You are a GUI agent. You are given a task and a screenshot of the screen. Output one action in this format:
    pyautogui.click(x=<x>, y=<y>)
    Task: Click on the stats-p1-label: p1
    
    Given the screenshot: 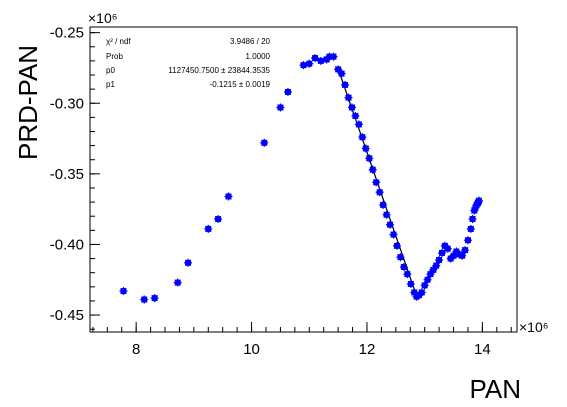 What is the action you would take?
    pyautogui.click(x=110, y=84)
    